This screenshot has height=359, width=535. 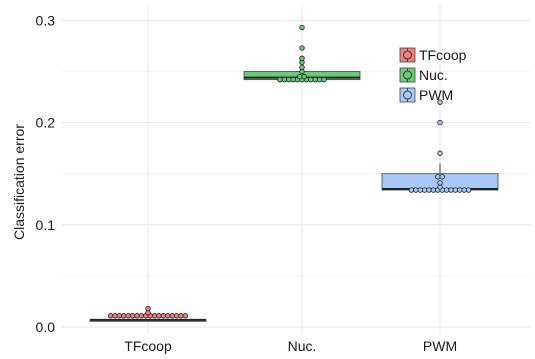 What do you see at coordinates (407, 75) in the screenshot?
I see `legend-swatch-dot-Nuc.` at bounding box center [407, 75].